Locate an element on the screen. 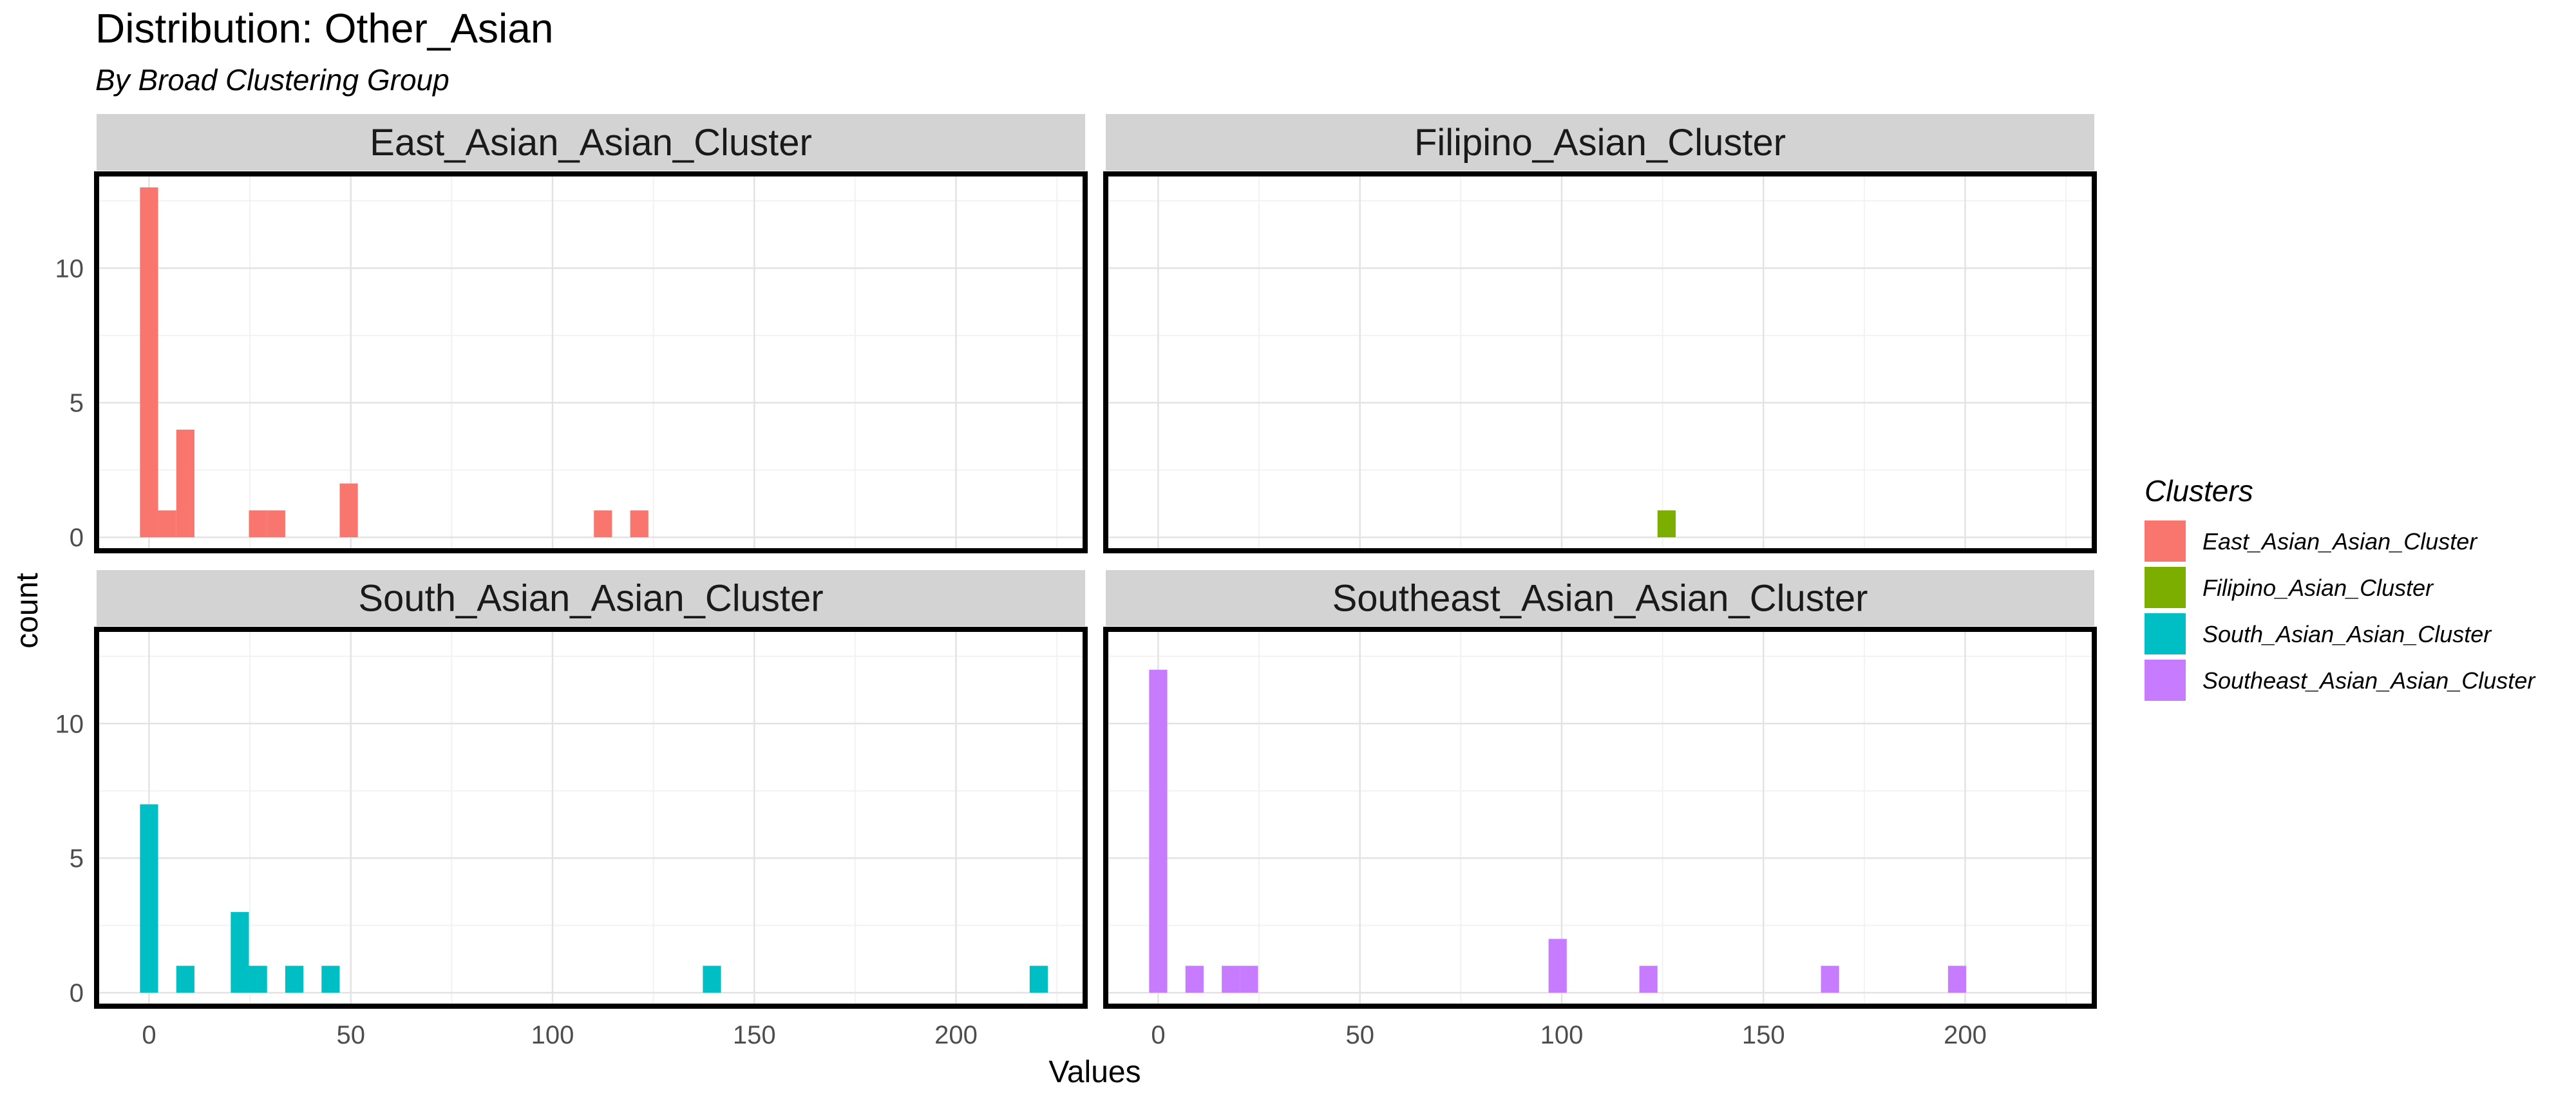 This screenshot has width=2576, height=1097. legend-title: Clusters is located at coordinates (2199, 491).